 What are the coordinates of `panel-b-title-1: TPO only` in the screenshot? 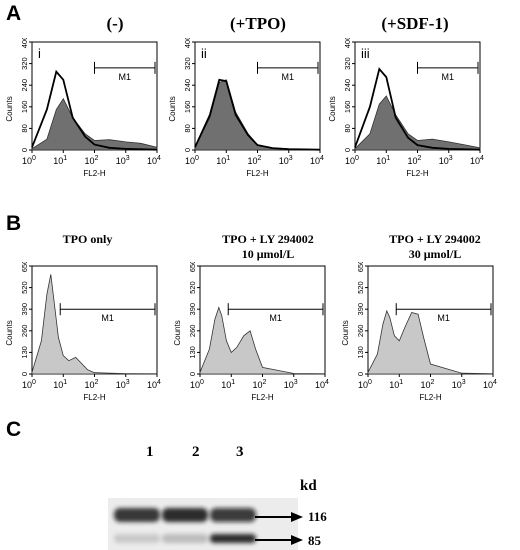 It's located at (87, 239).